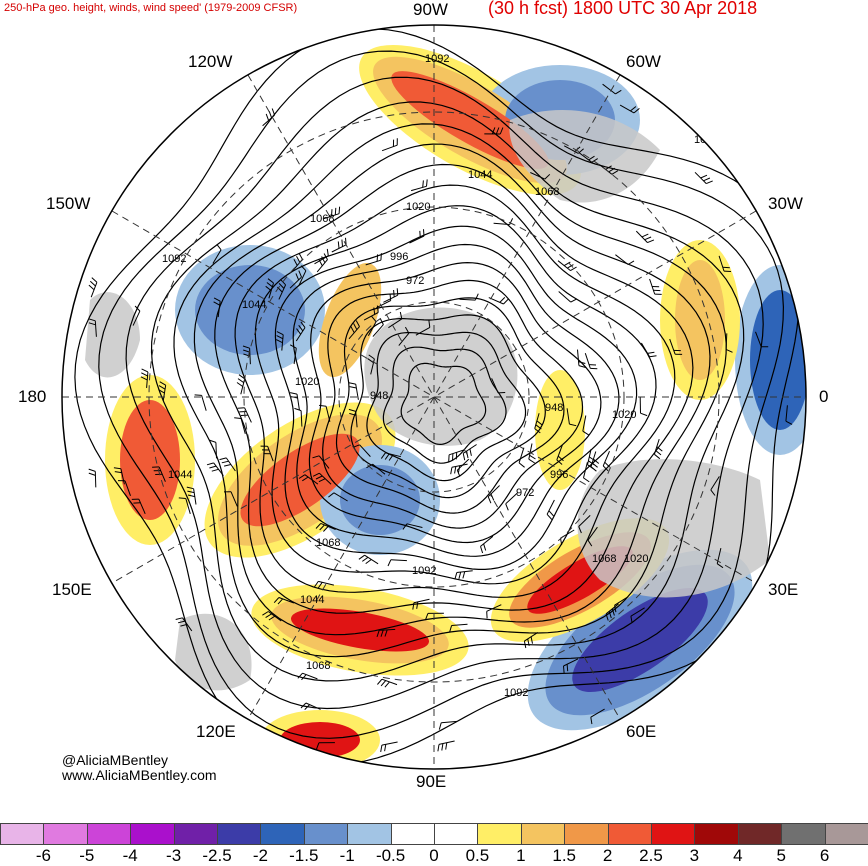 The image size is (868, 866). Describe the element at coordinates (303, 856) in the screenshot. I see `colorbar-tick-label: -1.5` at that location.